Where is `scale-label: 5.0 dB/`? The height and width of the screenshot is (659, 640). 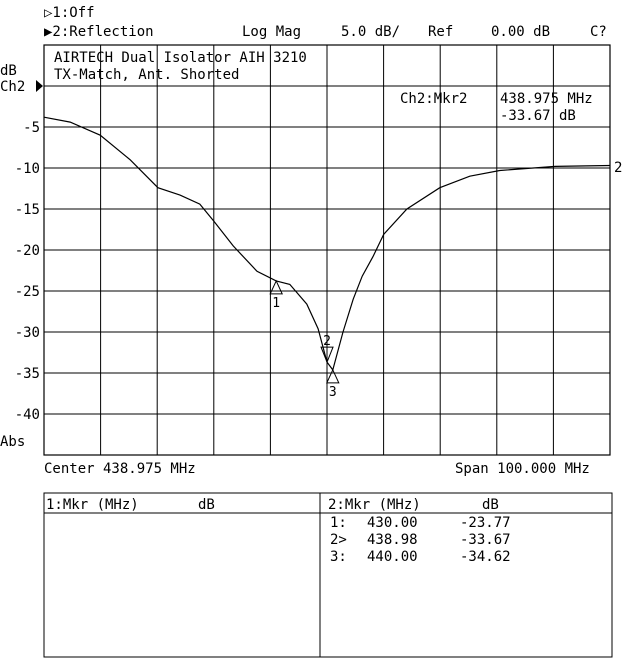
scale-label: 5.0 dB/ is located at coordinates (370, 32).